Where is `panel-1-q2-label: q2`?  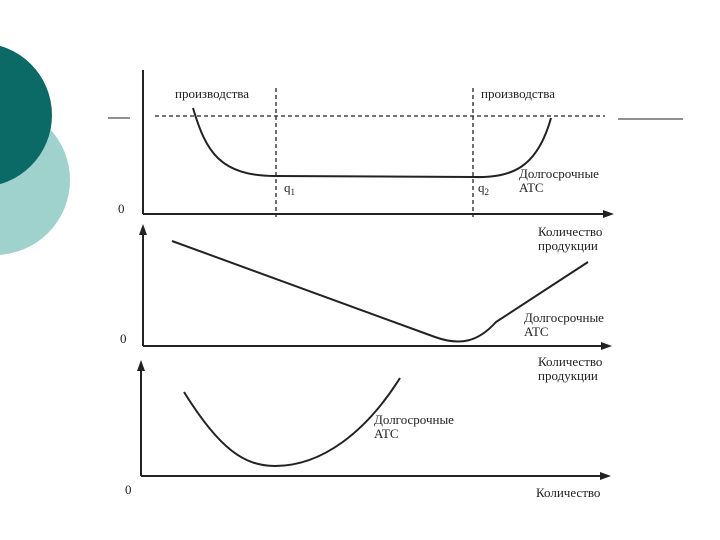
panel-1-q2-label: q2 is located at coordinates (483, 188).